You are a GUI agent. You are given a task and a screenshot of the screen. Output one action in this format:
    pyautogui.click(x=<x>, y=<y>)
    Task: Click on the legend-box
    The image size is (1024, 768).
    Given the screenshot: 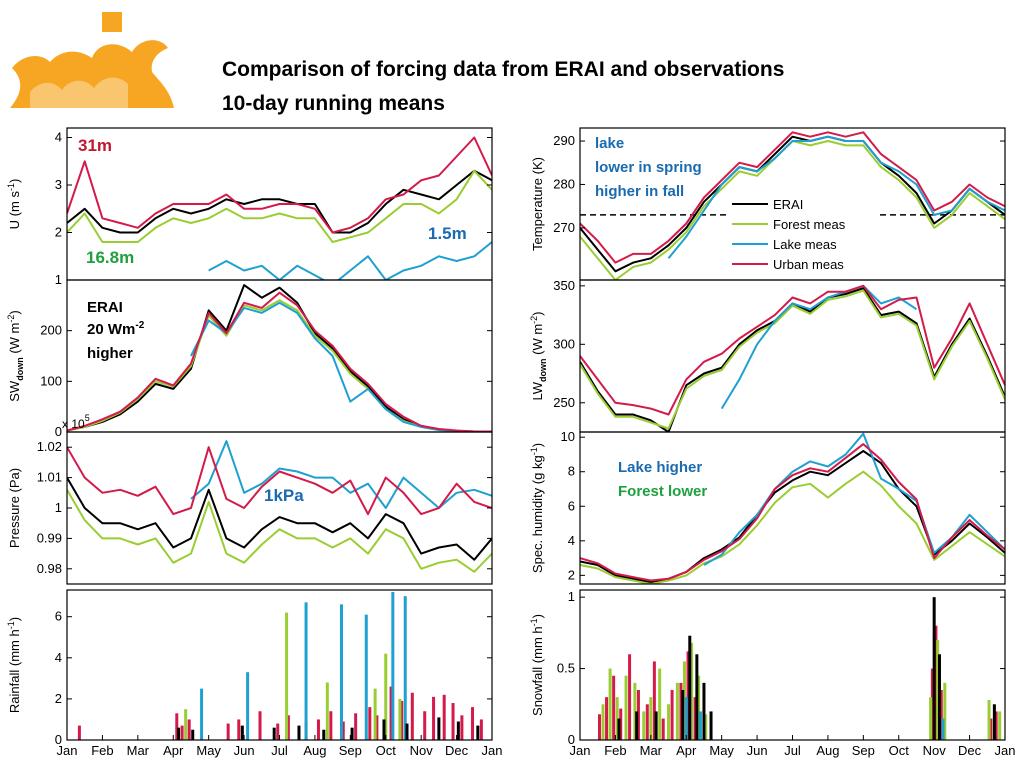 What is the action you would take?
    pyautogui.click(x=805, y=234)
    